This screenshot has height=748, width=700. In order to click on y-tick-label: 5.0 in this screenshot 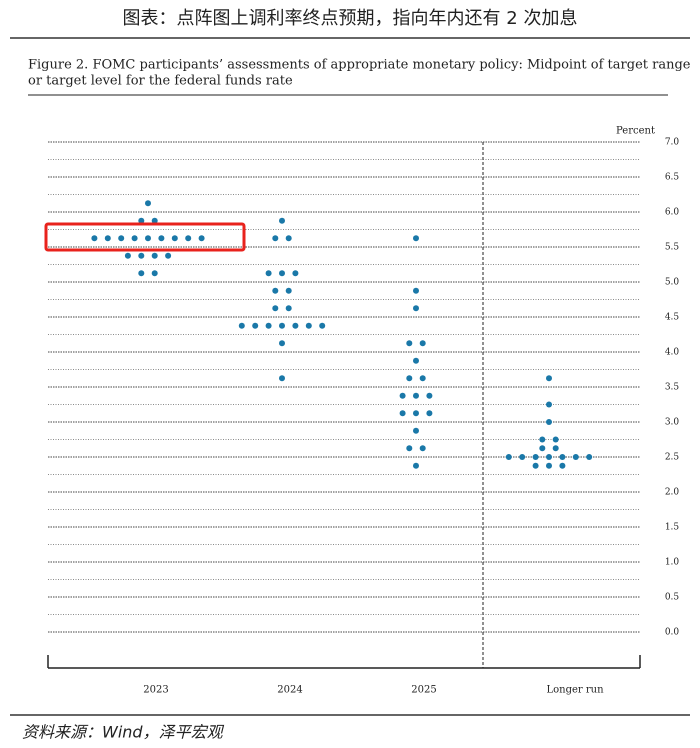, I will do `click(672, 283)`.